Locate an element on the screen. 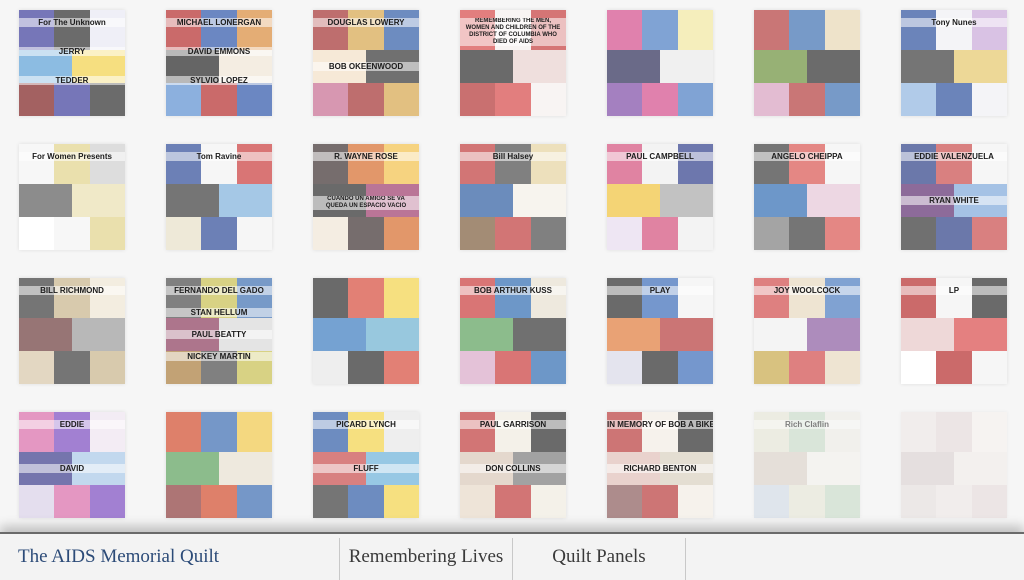 This screenshot has width=1024, height=580. nav-quilt-panels: Quilt Panels is located at coordinates (599, 556).